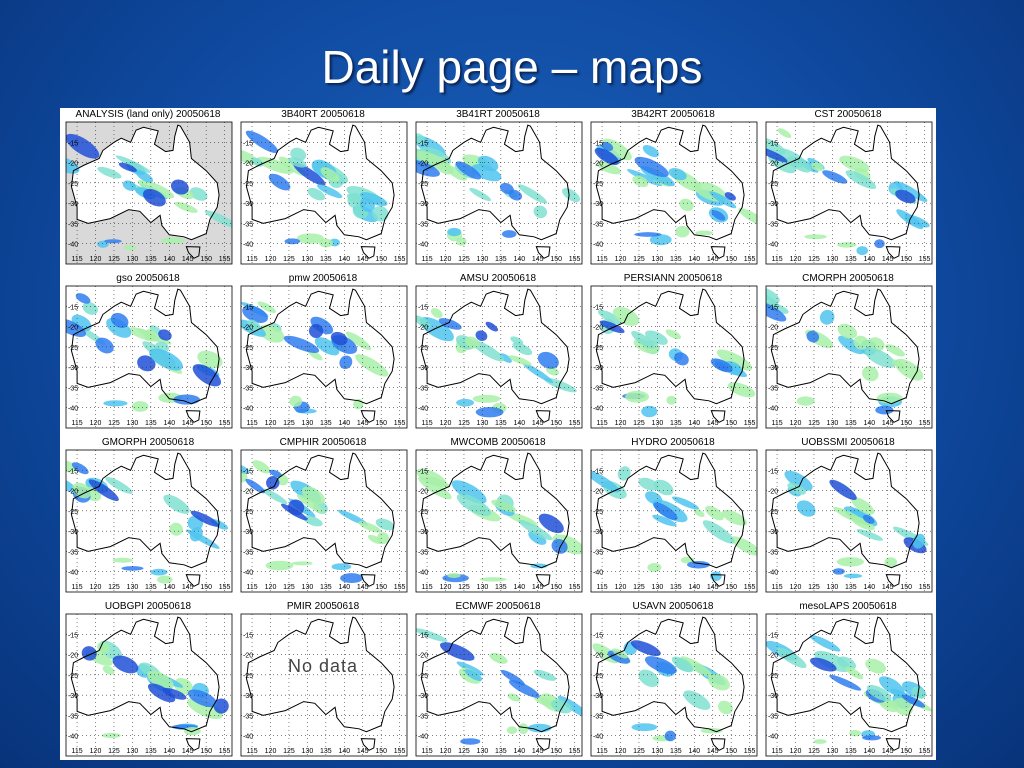 This screenshot has width=1024, height=768. I want to click on panel-title: 3B42RT 20050618, so click(673, 114).